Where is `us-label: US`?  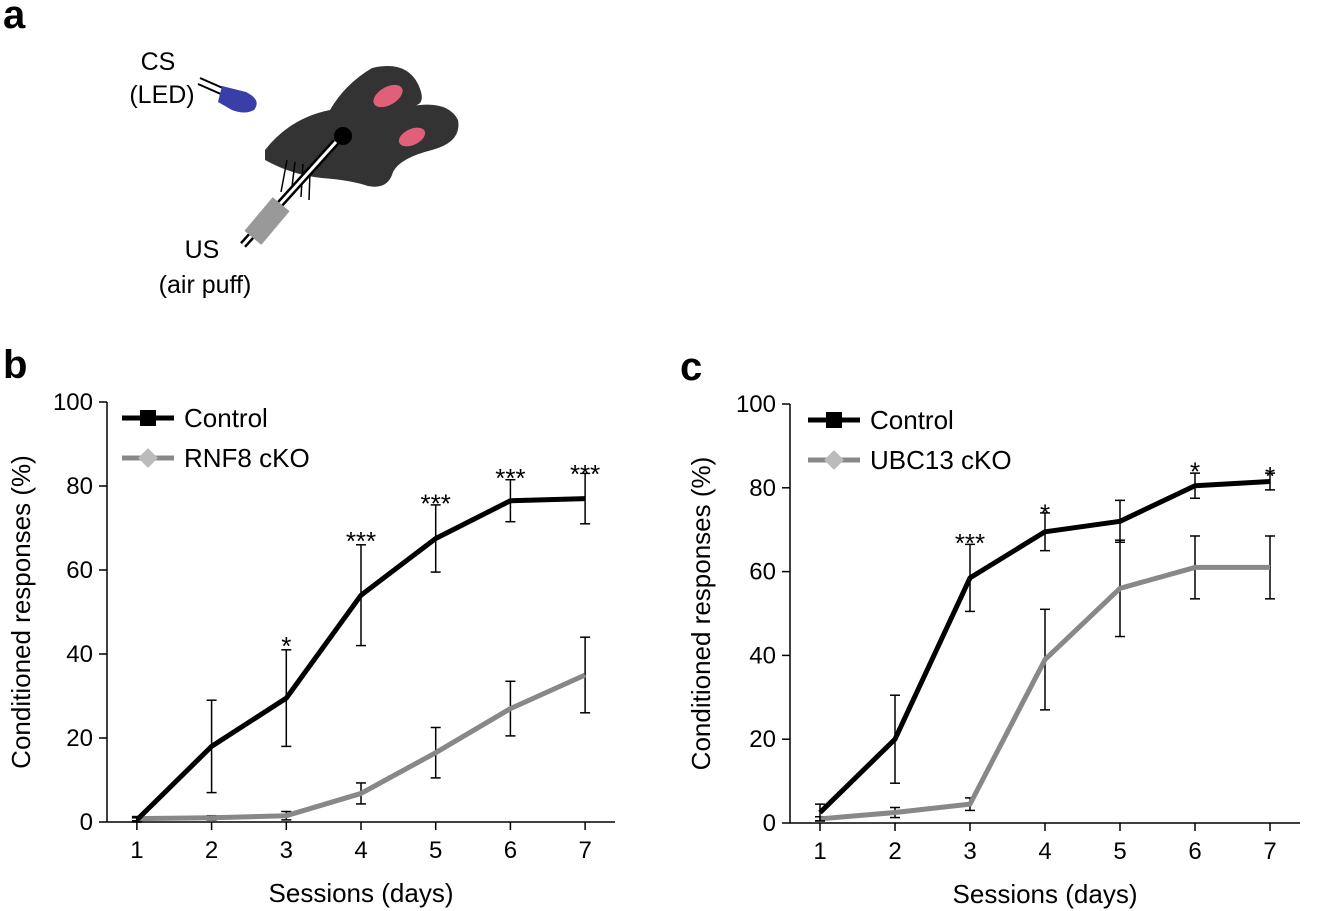
us-label: US is located at coordinates (202, 250).